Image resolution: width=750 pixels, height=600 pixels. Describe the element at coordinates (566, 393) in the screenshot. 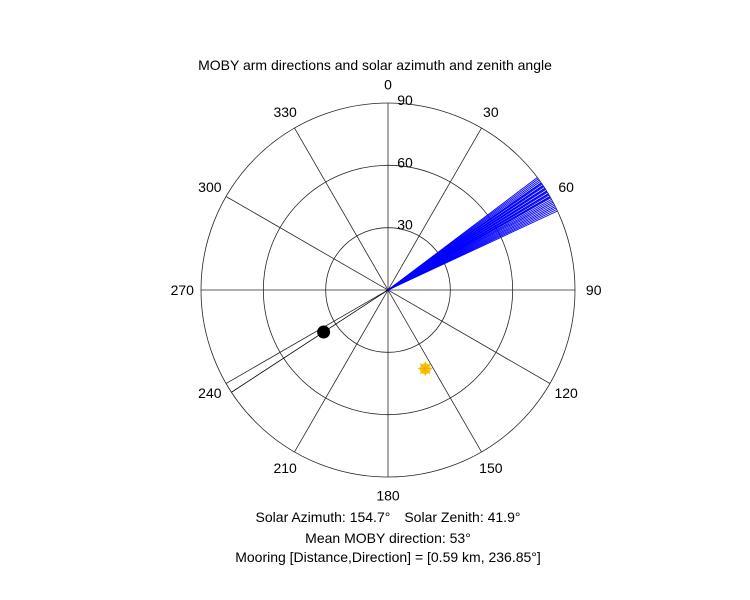

I see `angle-tick-120: 120` at that location.